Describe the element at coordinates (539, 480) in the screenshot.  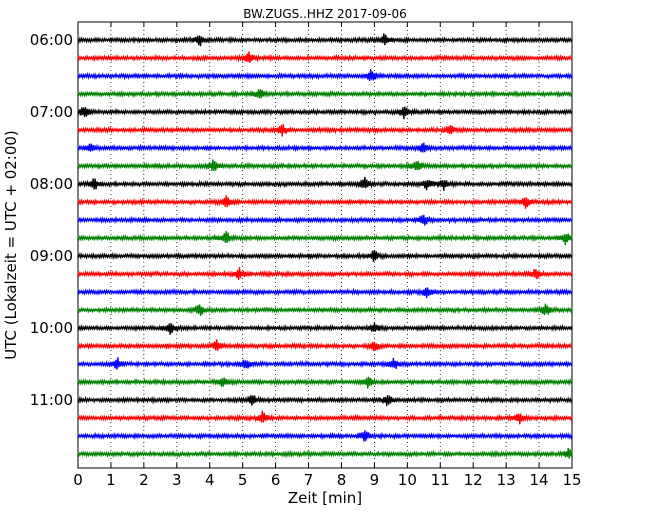
I see `x-tick-label: 14` at that location.